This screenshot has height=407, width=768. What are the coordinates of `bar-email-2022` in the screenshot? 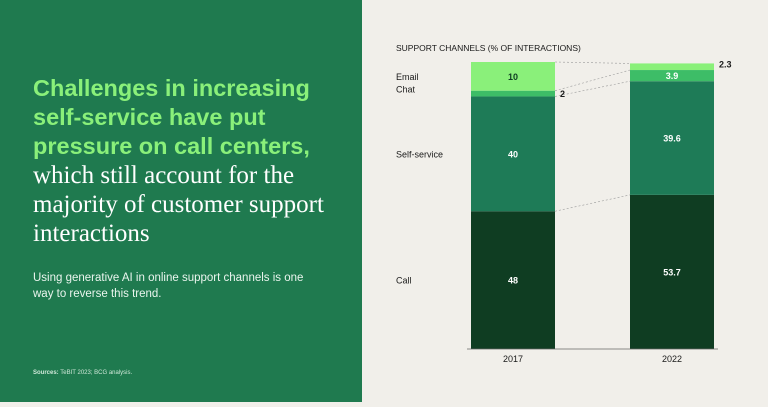 It's located at (672, 67).